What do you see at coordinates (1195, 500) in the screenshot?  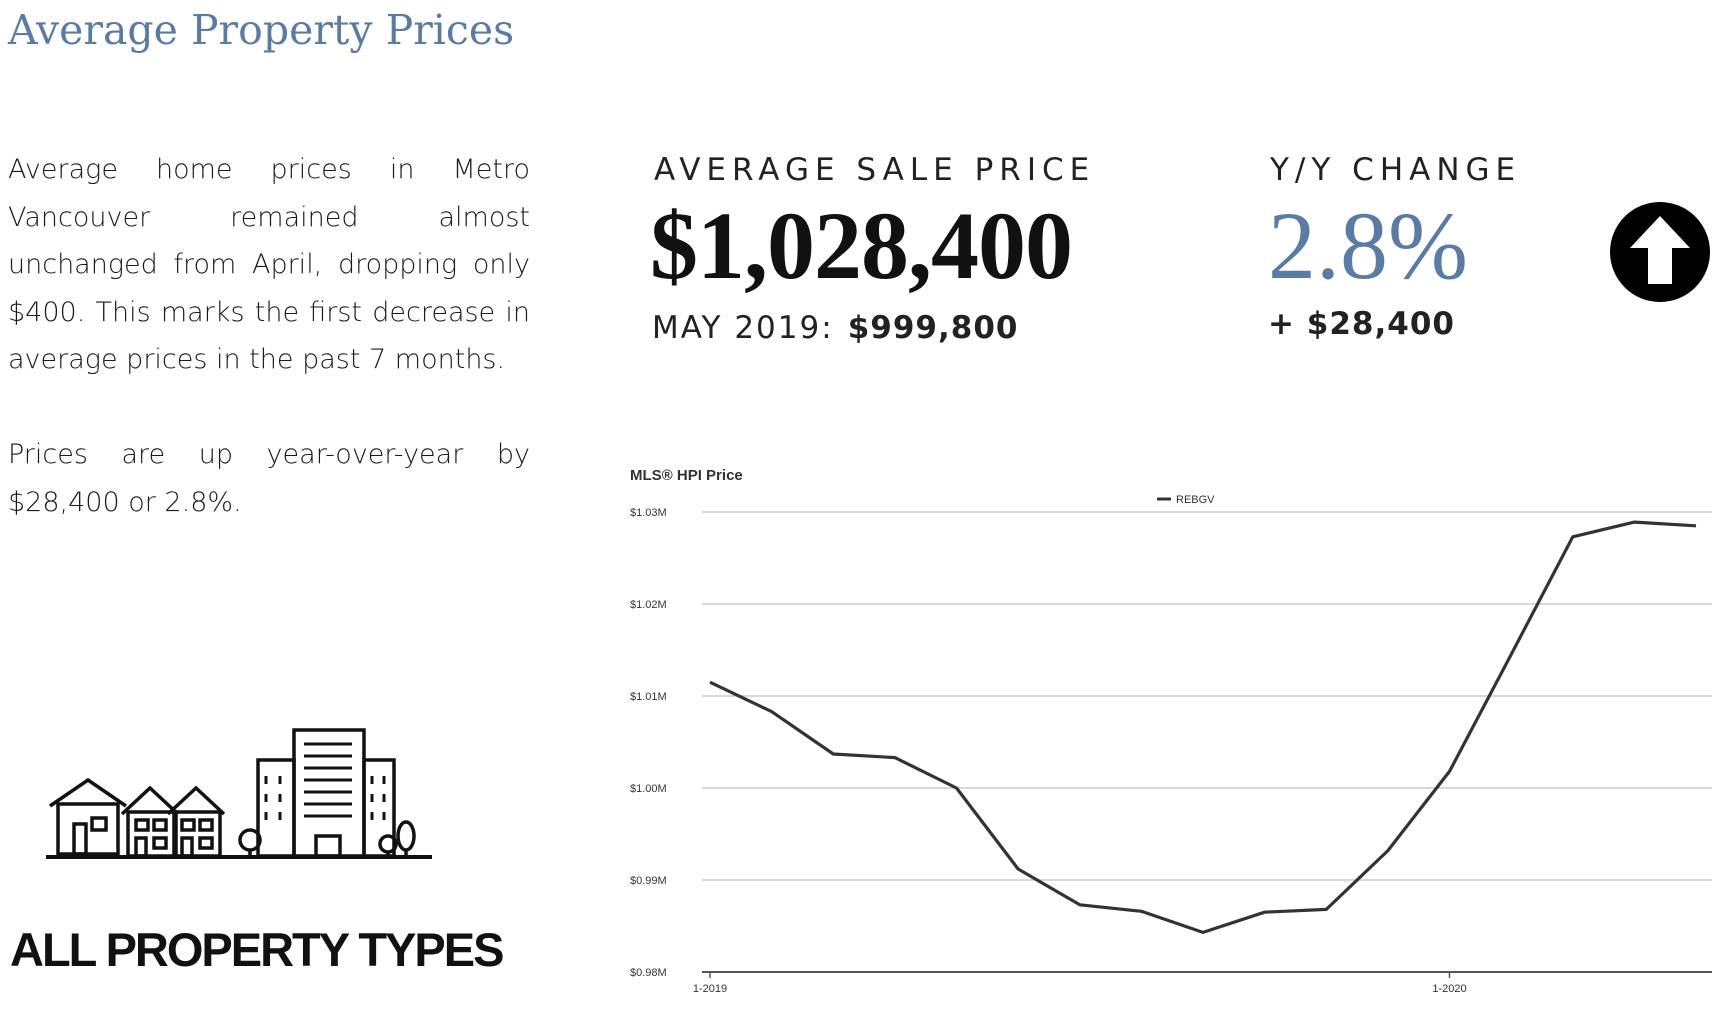 I see `legend-label: REBGV` at bounding box center [1195, 500].